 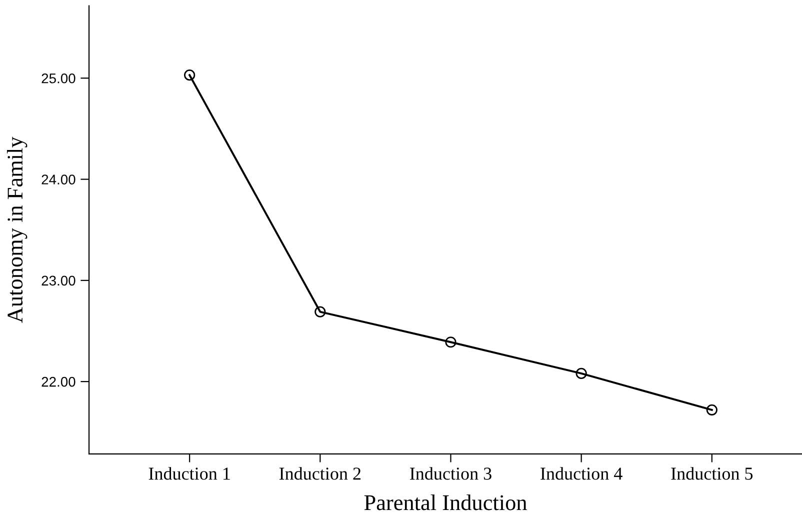 I want to click on x-tick-label: Induction 2, so click(x=320, y=473).